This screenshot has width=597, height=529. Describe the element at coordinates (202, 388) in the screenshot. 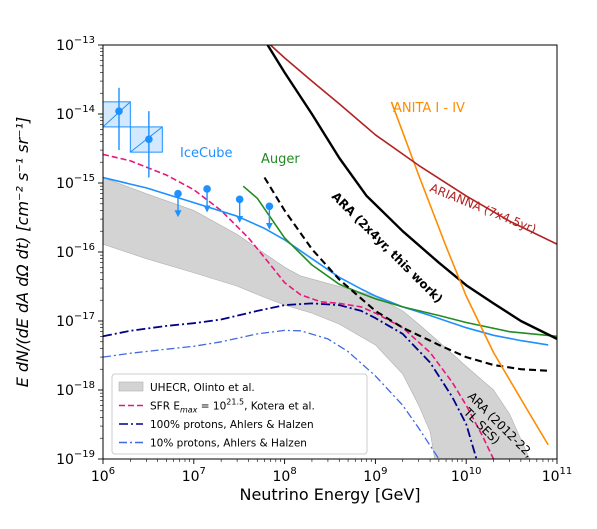

I see `legend-label: UHECR, Olinto et al.` at that location.